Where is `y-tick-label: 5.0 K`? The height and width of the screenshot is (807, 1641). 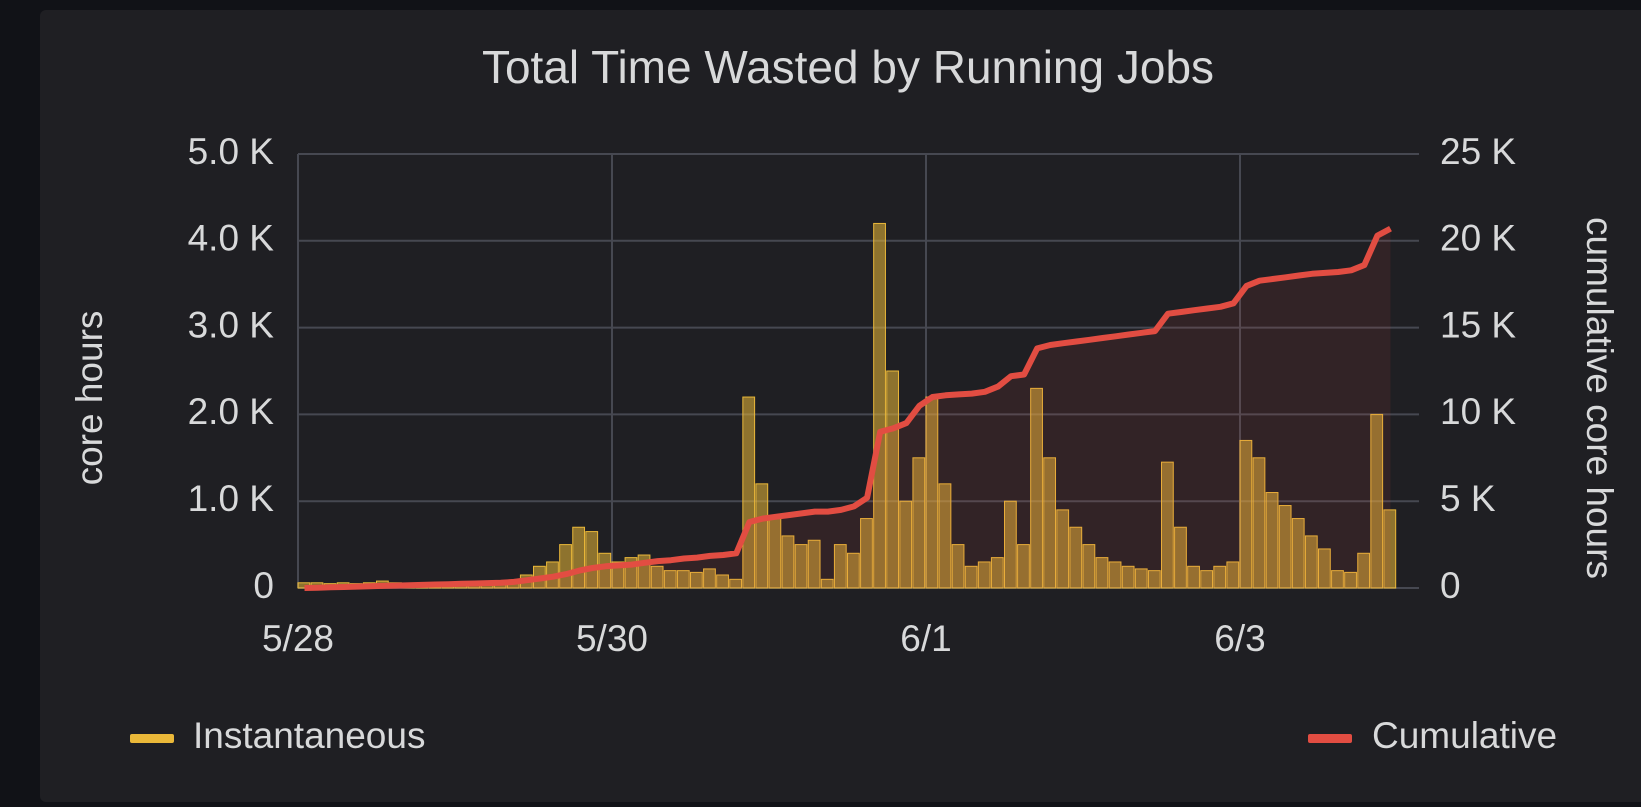 y-tick-label: 5.0 K is located at coordinates (231, 151).